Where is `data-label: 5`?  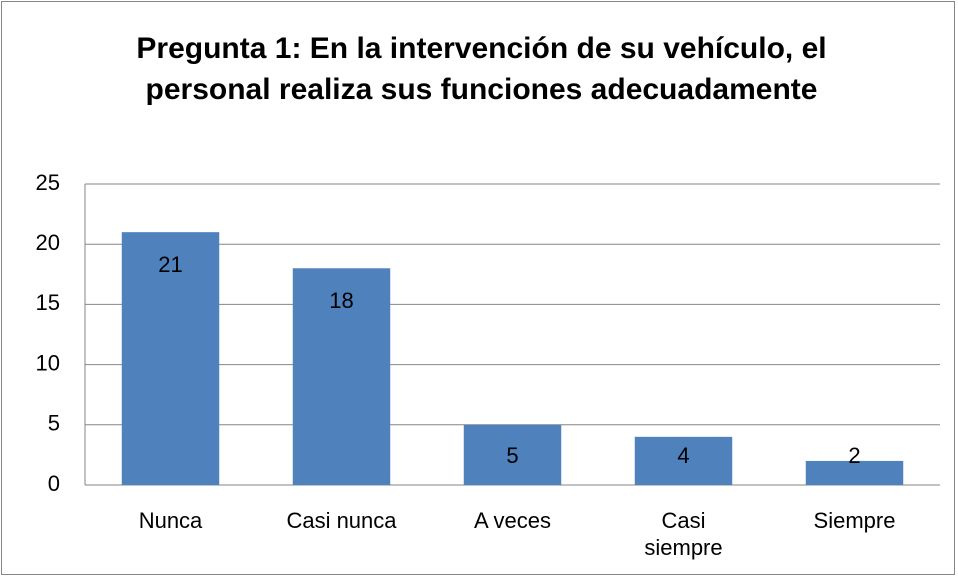 data-label: 5 is located at coordinates (512, 455).